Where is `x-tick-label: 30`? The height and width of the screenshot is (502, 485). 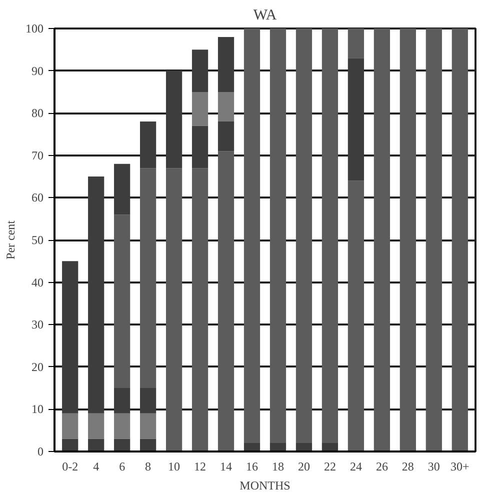
x-tick-label: 30 is located at coordinates (434, 467).